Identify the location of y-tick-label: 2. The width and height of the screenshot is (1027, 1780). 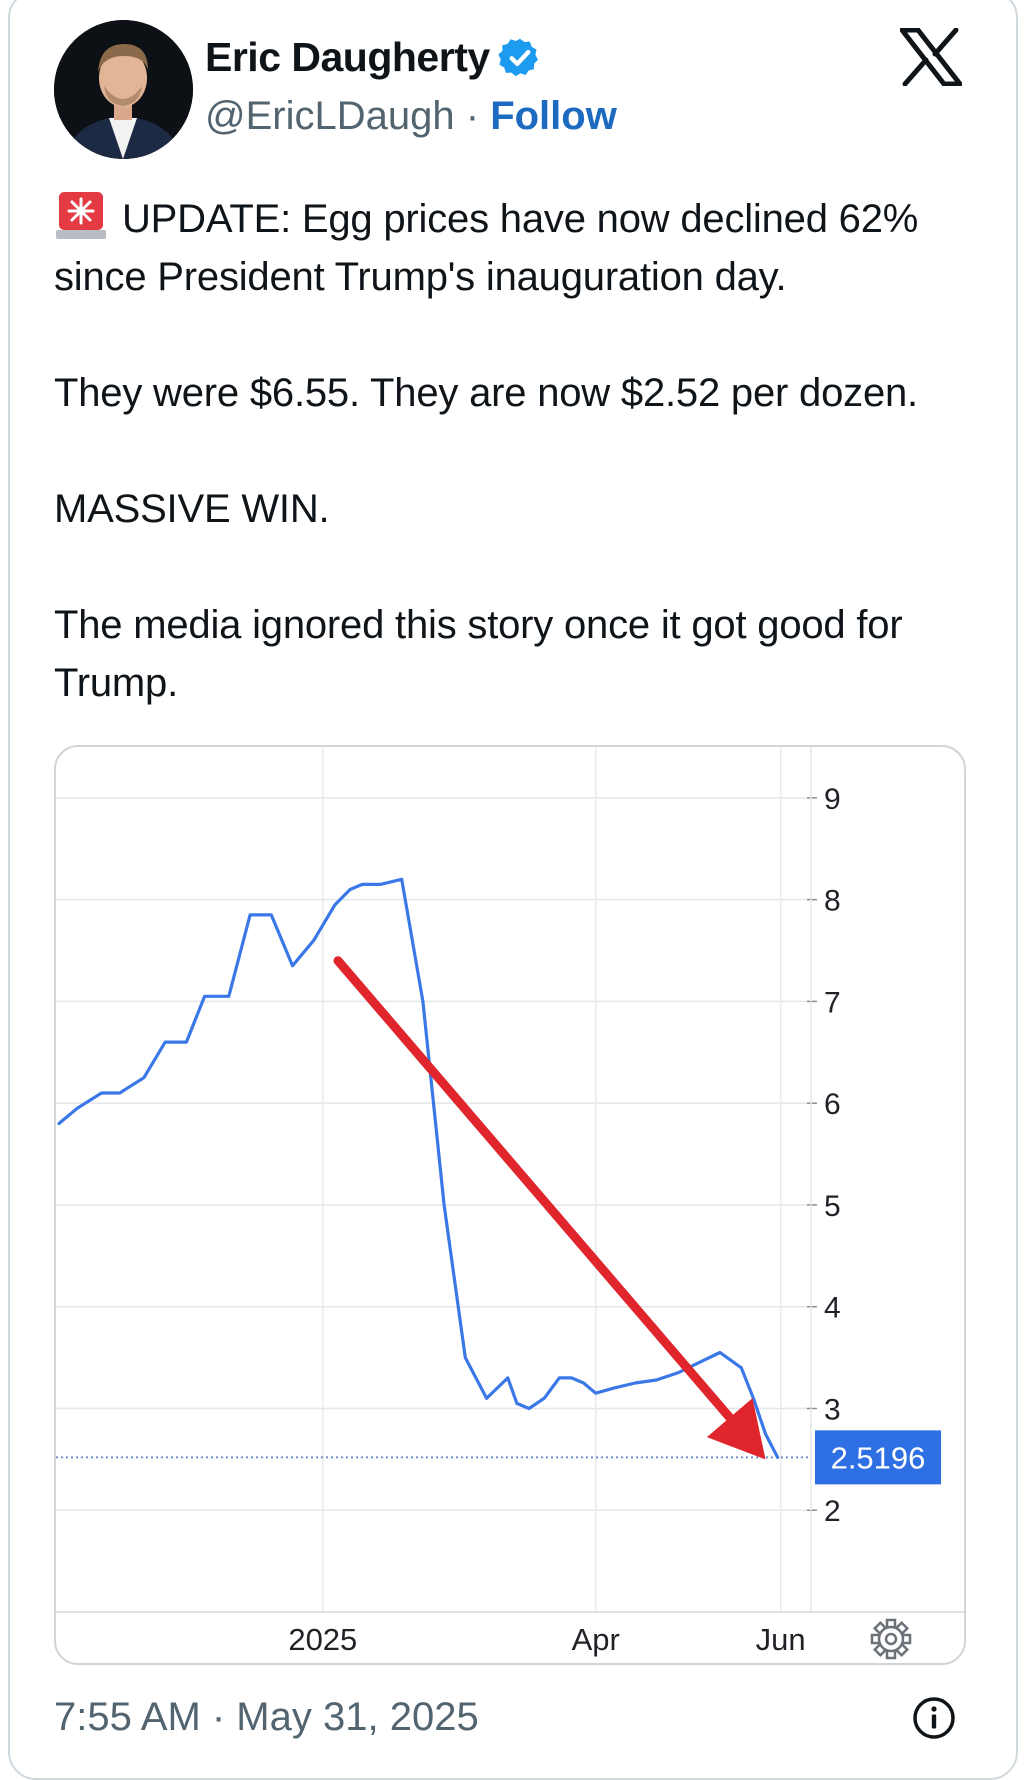
(832, 1511).